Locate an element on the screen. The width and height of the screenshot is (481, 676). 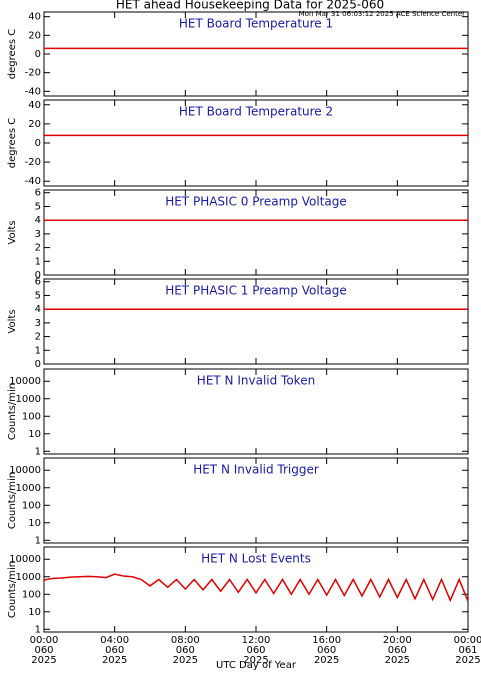
x-tick-label: 08:00 is located at coordinates (185, 640).